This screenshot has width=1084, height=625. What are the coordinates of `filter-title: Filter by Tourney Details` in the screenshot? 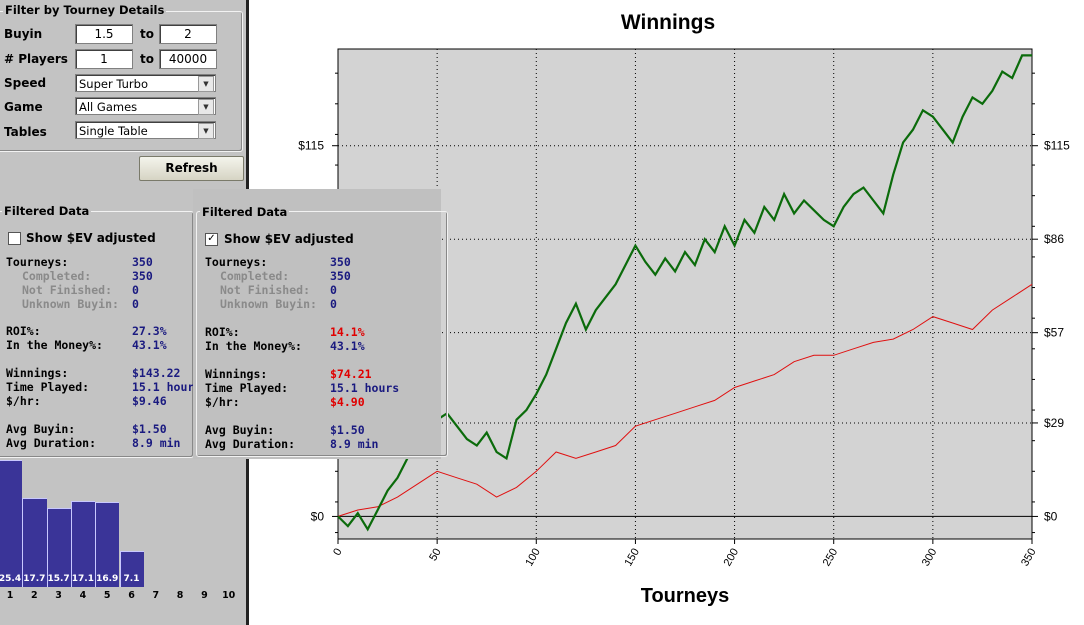 It's located at (85, 10).